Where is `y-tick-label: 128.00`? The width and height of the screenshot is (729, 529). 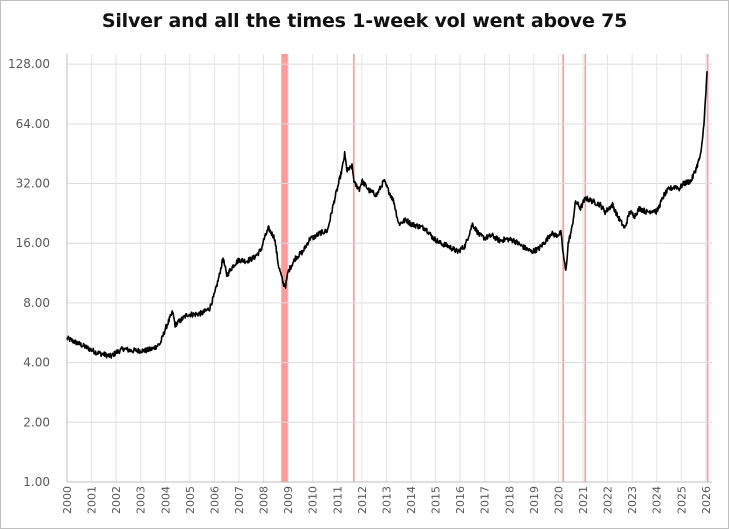 y-tick-label: 128.00 is located at coordinates (29, 64).